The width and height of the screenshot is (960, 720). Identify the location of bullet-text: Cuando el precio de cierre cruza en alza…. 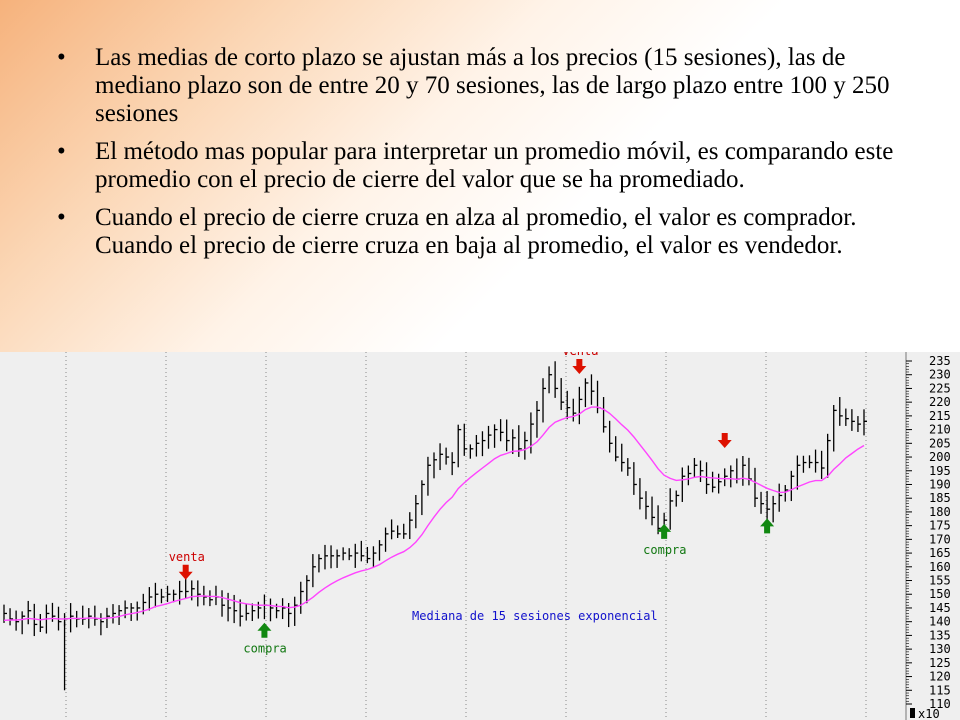
(476, 231).